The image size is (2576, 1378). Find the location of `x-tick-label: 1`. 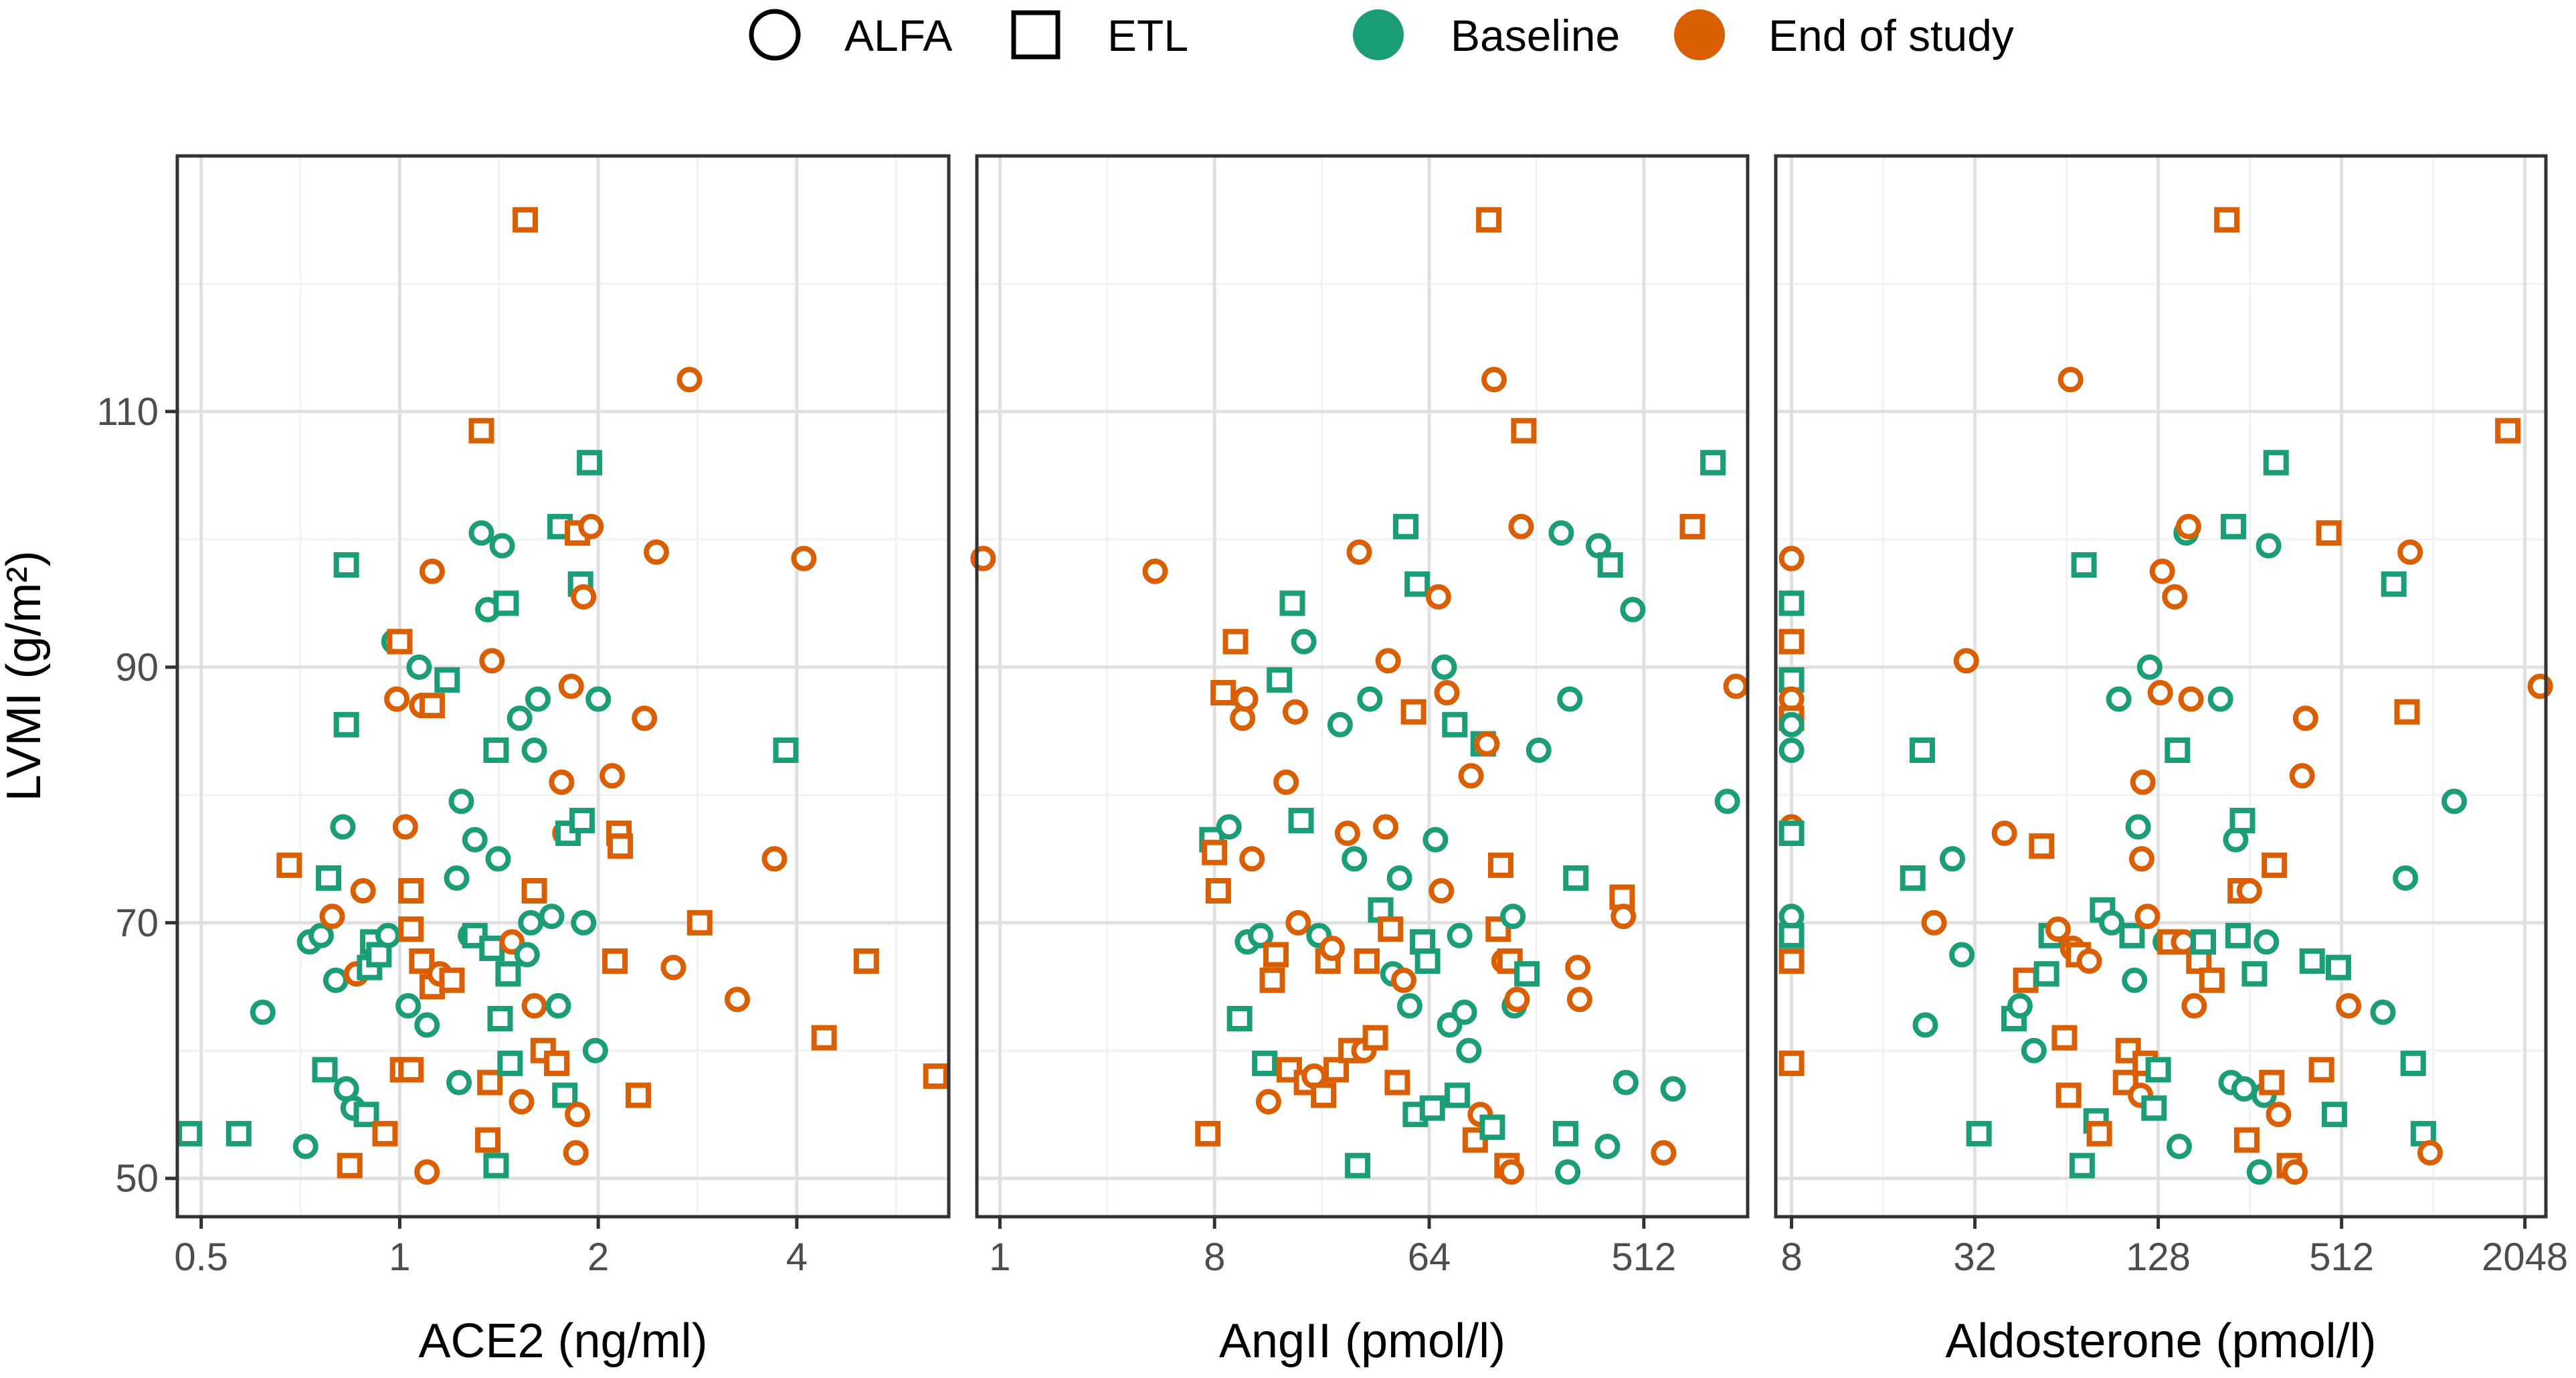

x-tick-label: 1 is located at coordinates (999, 1257).